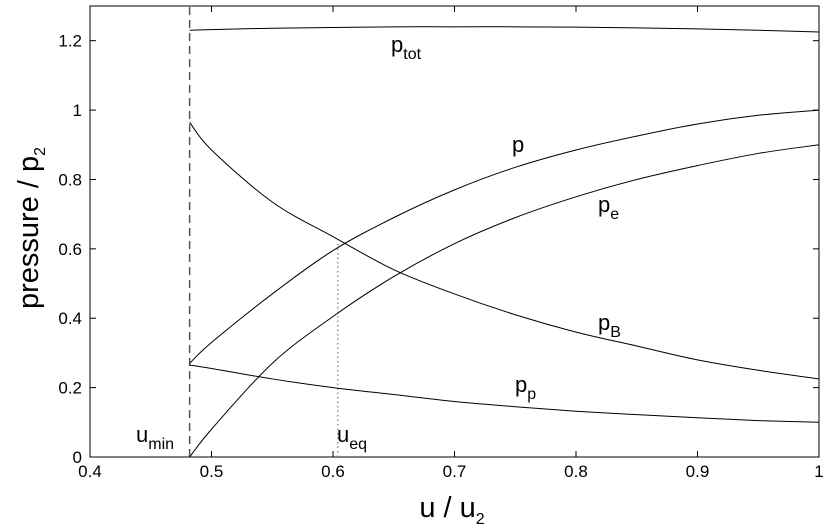 Image resolution: width=830 pixels, height=527 pixels. What do you see at coordinates (818, 471) in the screenshot?
I see `x-tick-label: 1` at bounding box center [818, 471].